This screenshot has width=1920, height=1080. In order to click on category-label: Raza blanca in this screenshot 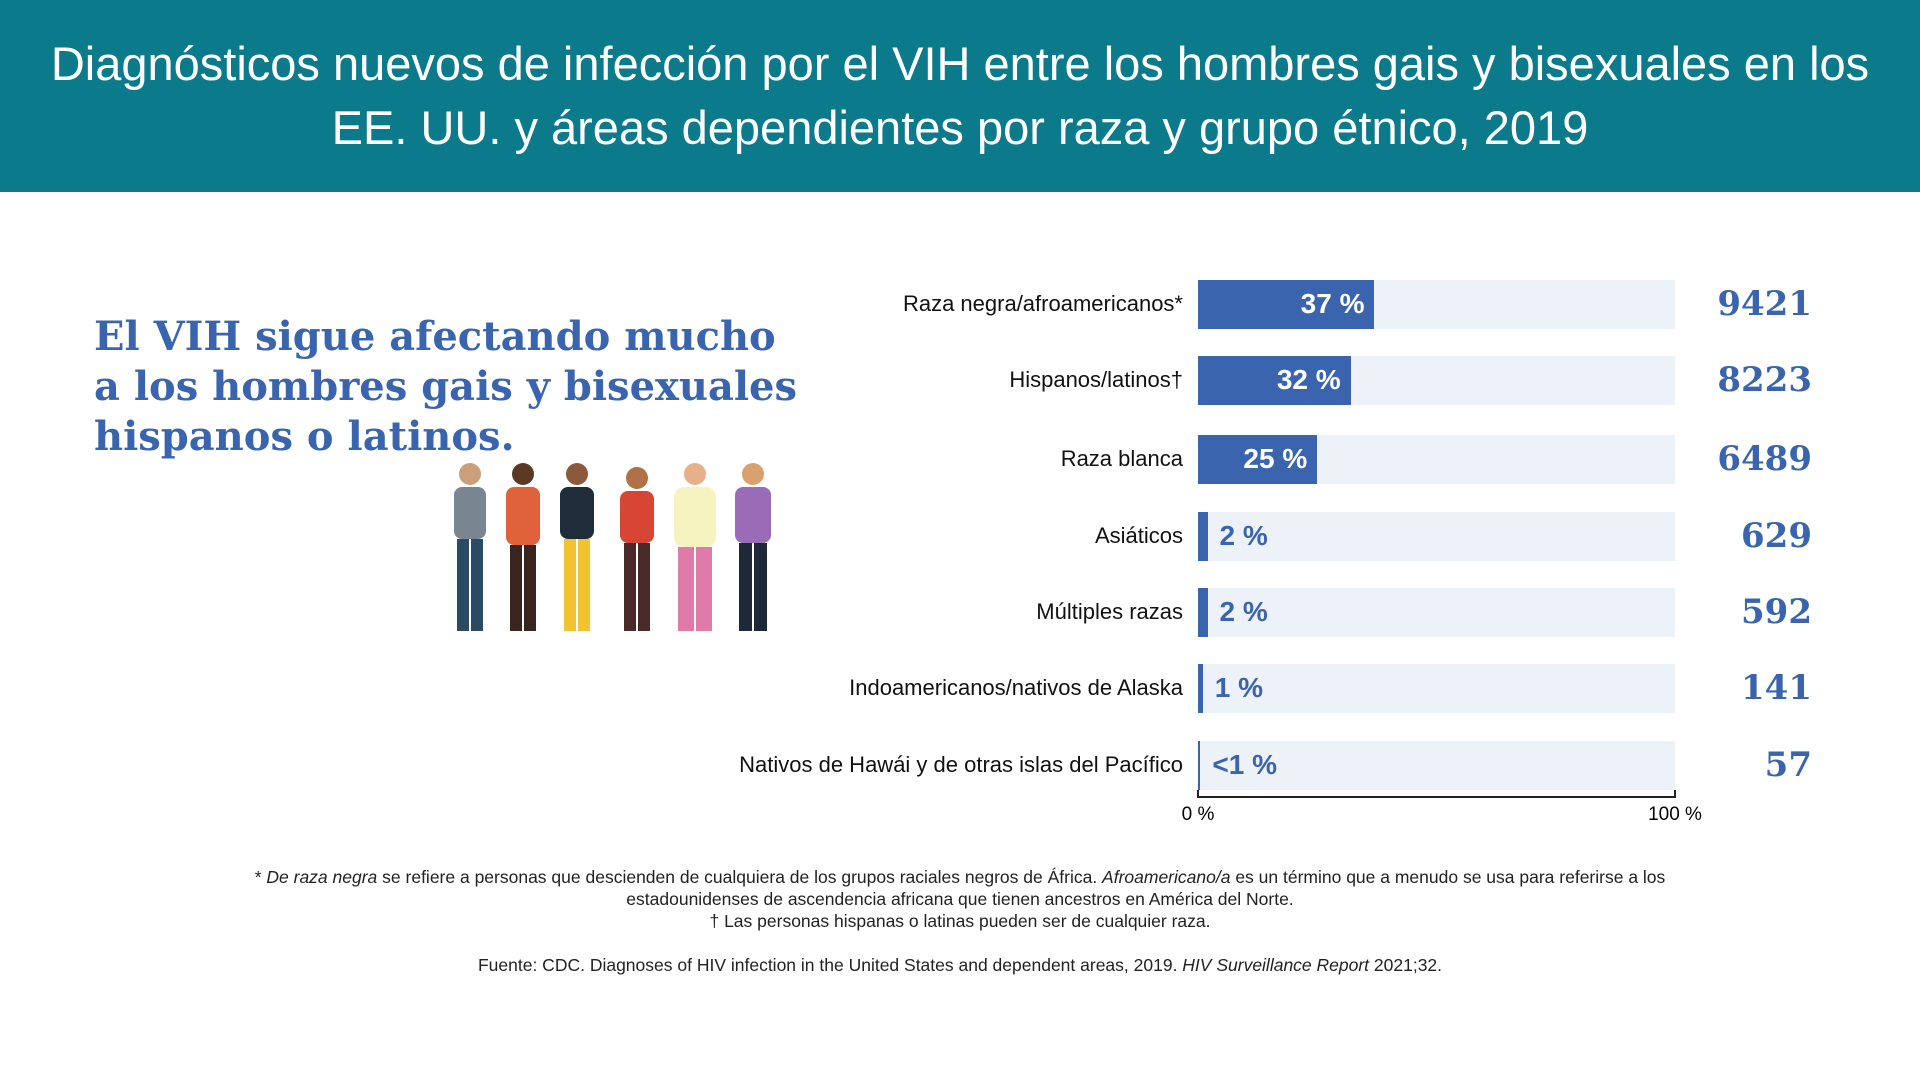, I will do `click(1121, 458)`.